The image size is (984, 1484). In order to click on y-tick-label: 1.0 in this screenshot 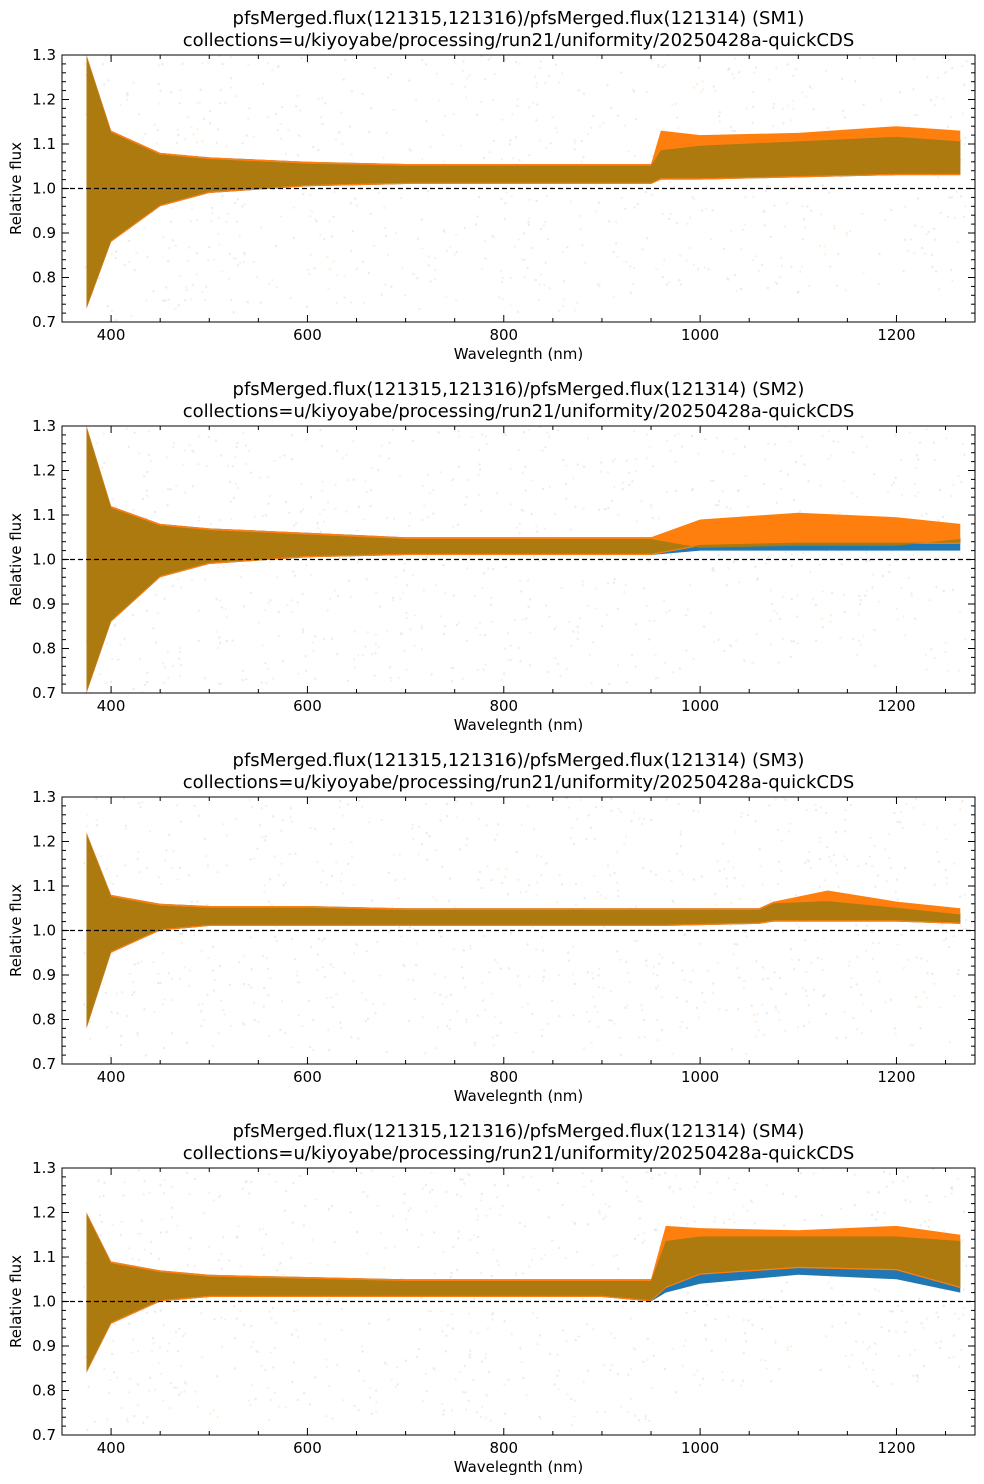, I will do `click(44, 931)`.